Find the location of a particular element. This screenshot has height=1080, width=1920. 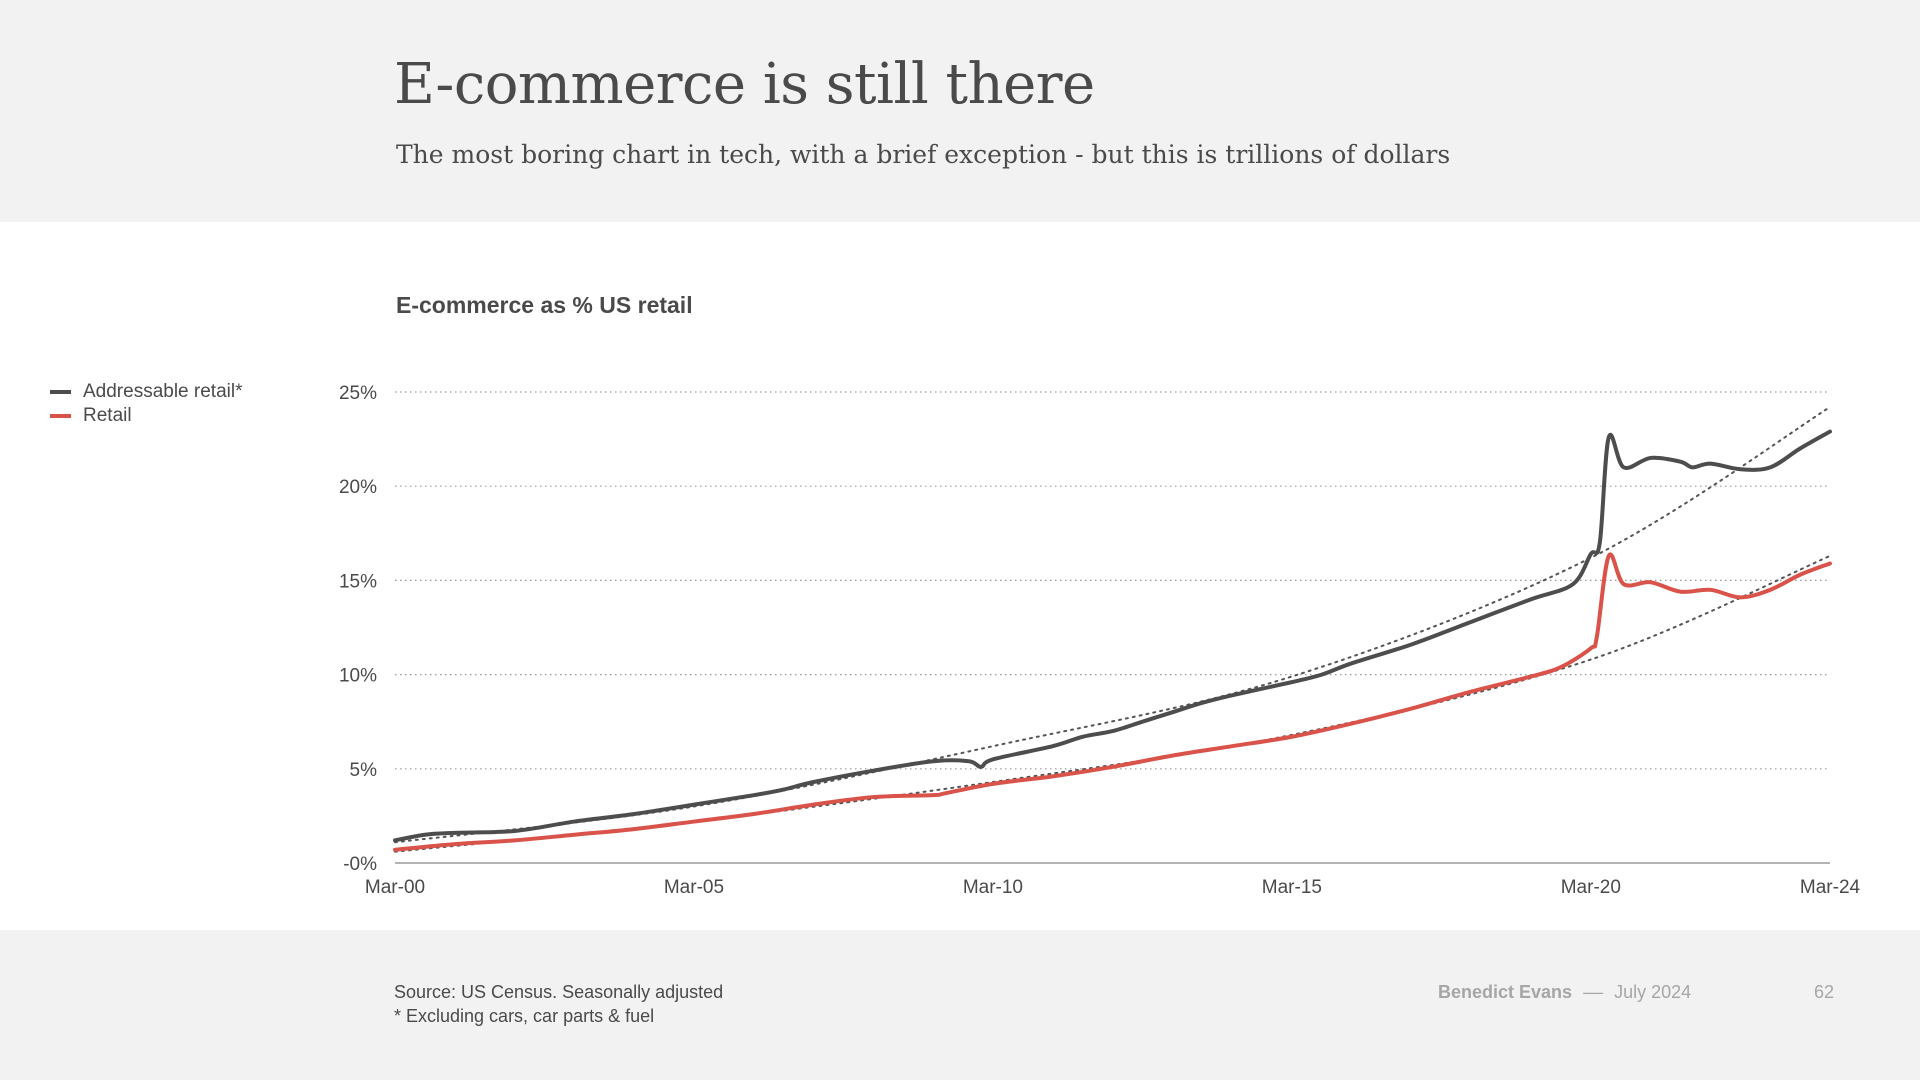

y-tick-label: -0% is located at coordinates (360, 864).